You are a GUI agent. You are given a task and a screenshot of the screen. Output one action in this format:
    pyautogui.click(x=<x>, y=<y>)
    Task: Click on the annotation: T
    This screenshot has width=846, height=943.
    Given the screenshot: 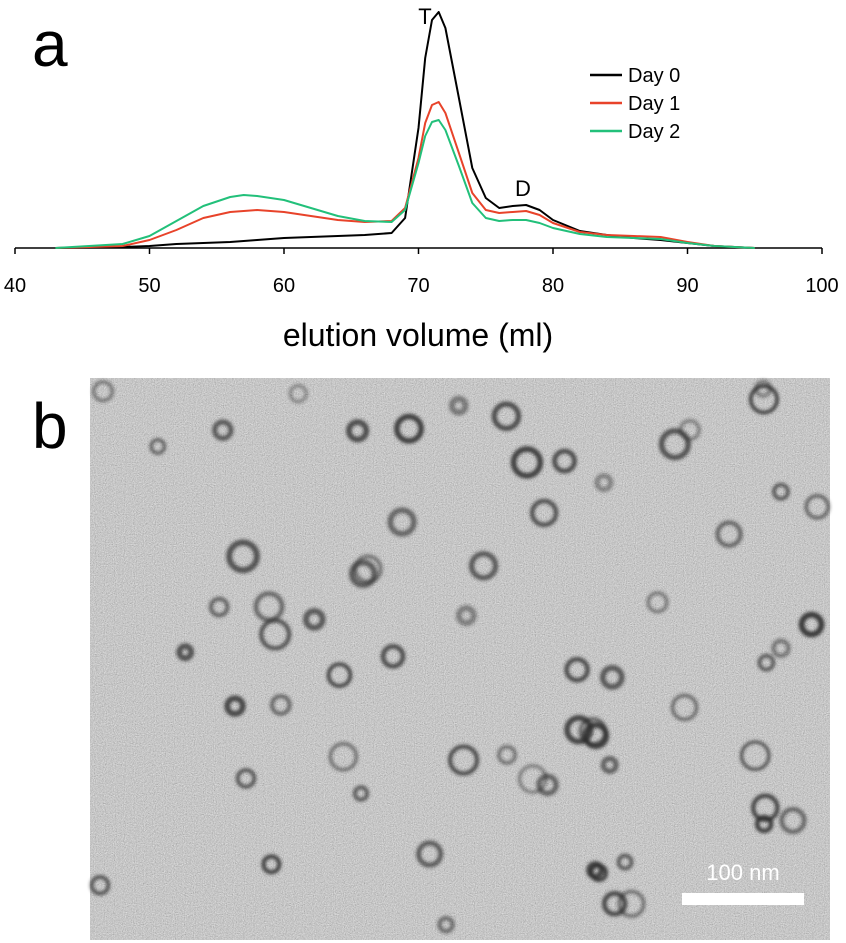 What is the action you would take?
    pyautogui.click(x=424, y=16)
    